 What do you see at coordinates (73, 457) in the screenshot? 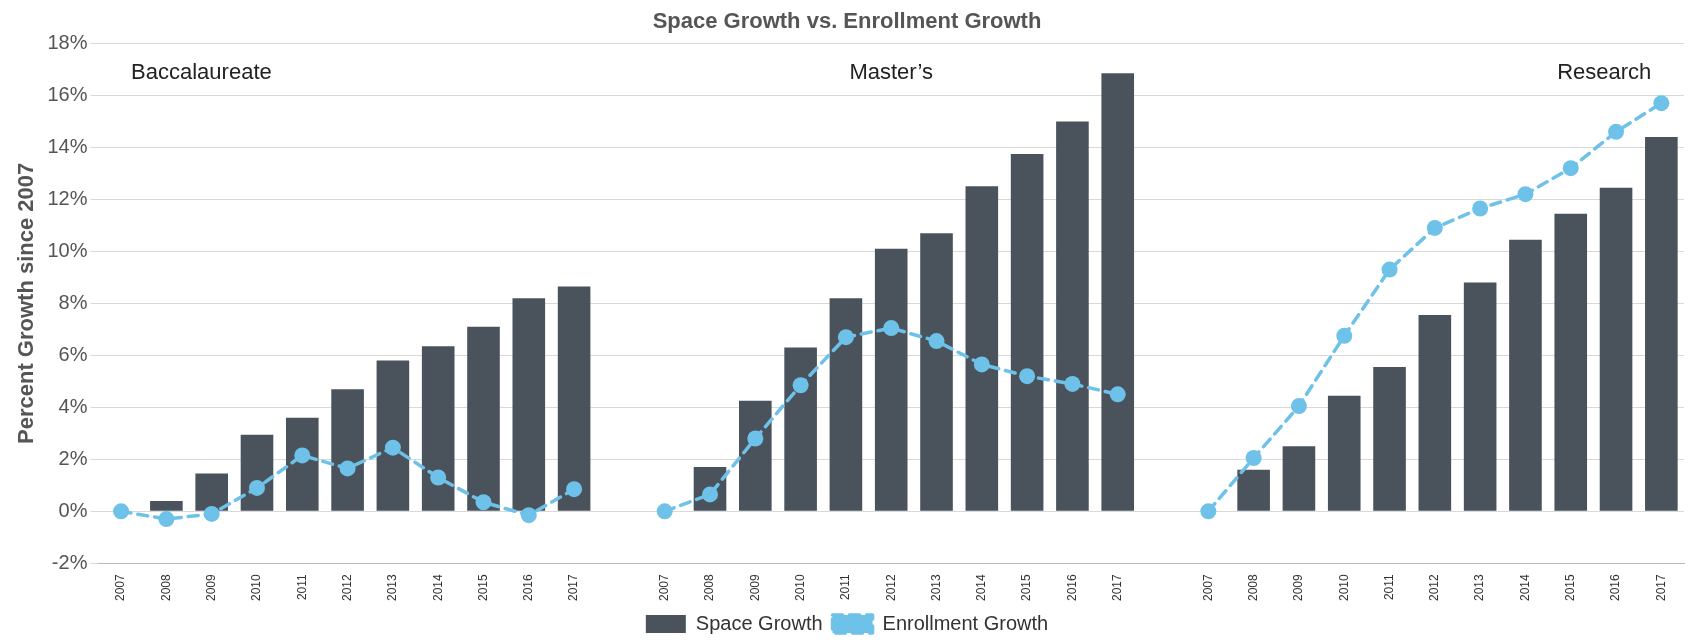
I see `y-tick-label: 2%` at bounding box center [73, 457].